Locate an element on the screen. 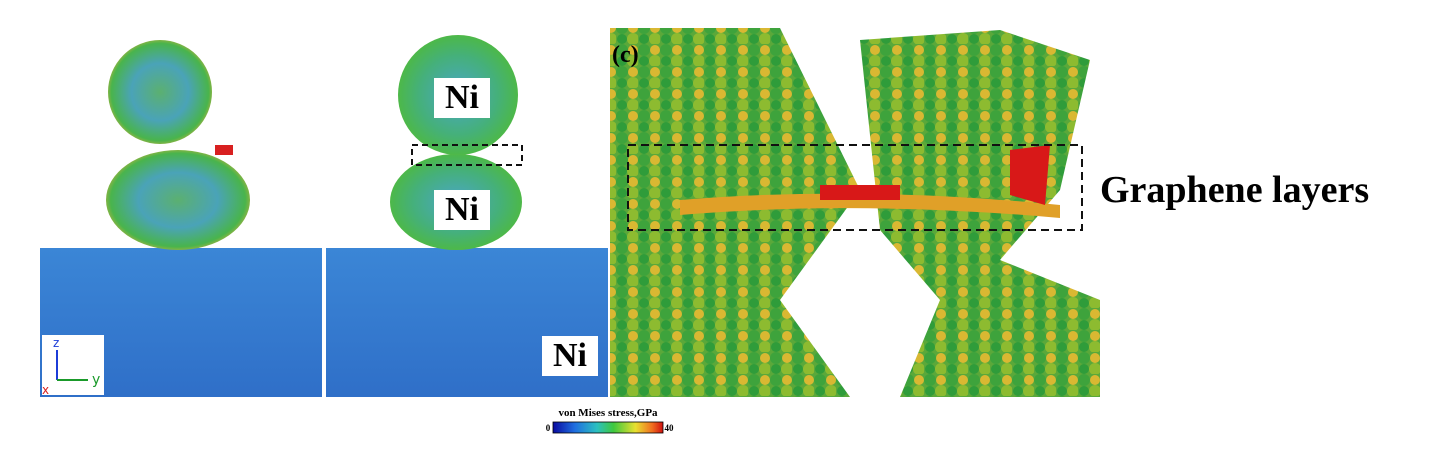 The image size is (1429, 454). panel-label: (c) is located at coordinates (625, 55).